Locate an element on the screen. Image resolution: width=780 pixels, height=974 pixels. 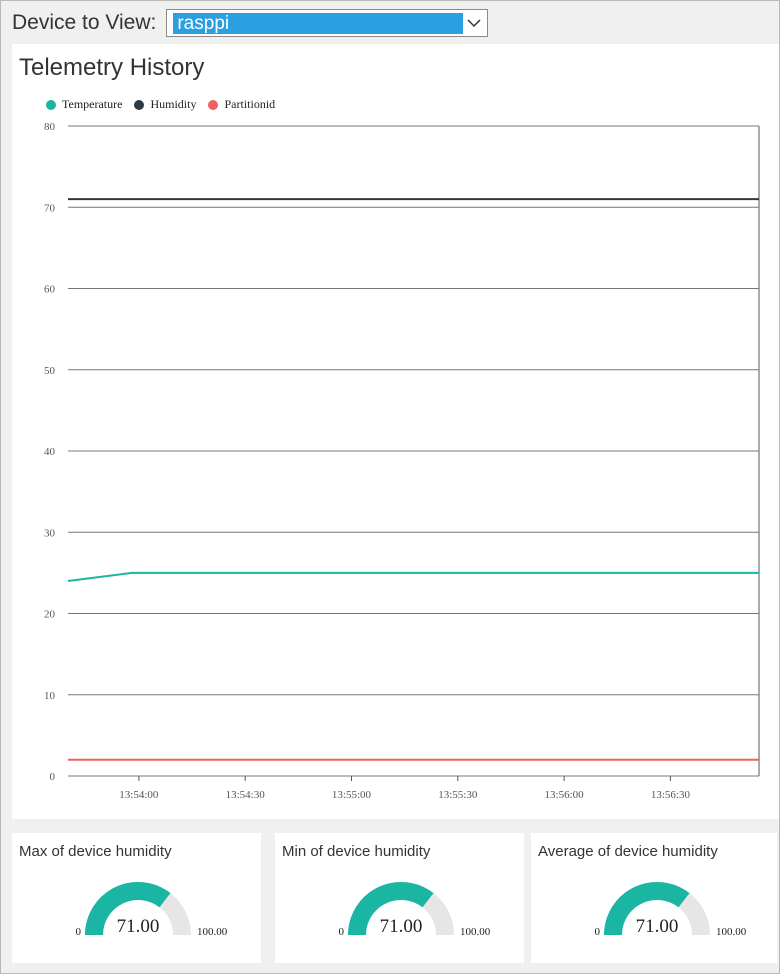
gauge-max: 71.00 0 100.00 is located at coordinates (152, 910).